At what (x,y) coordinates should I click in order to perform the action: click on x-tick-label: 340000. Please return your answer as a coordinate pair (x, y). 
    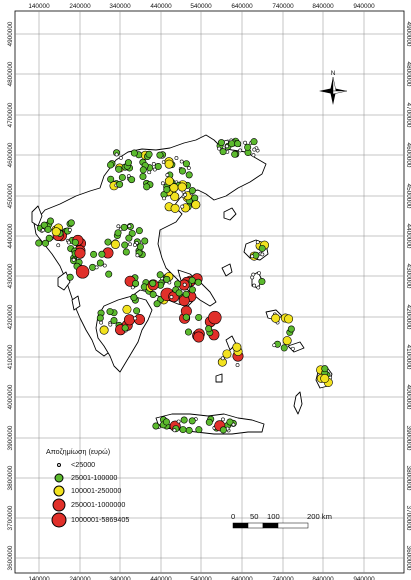
    Looking at the image, I should click on (120, 578).